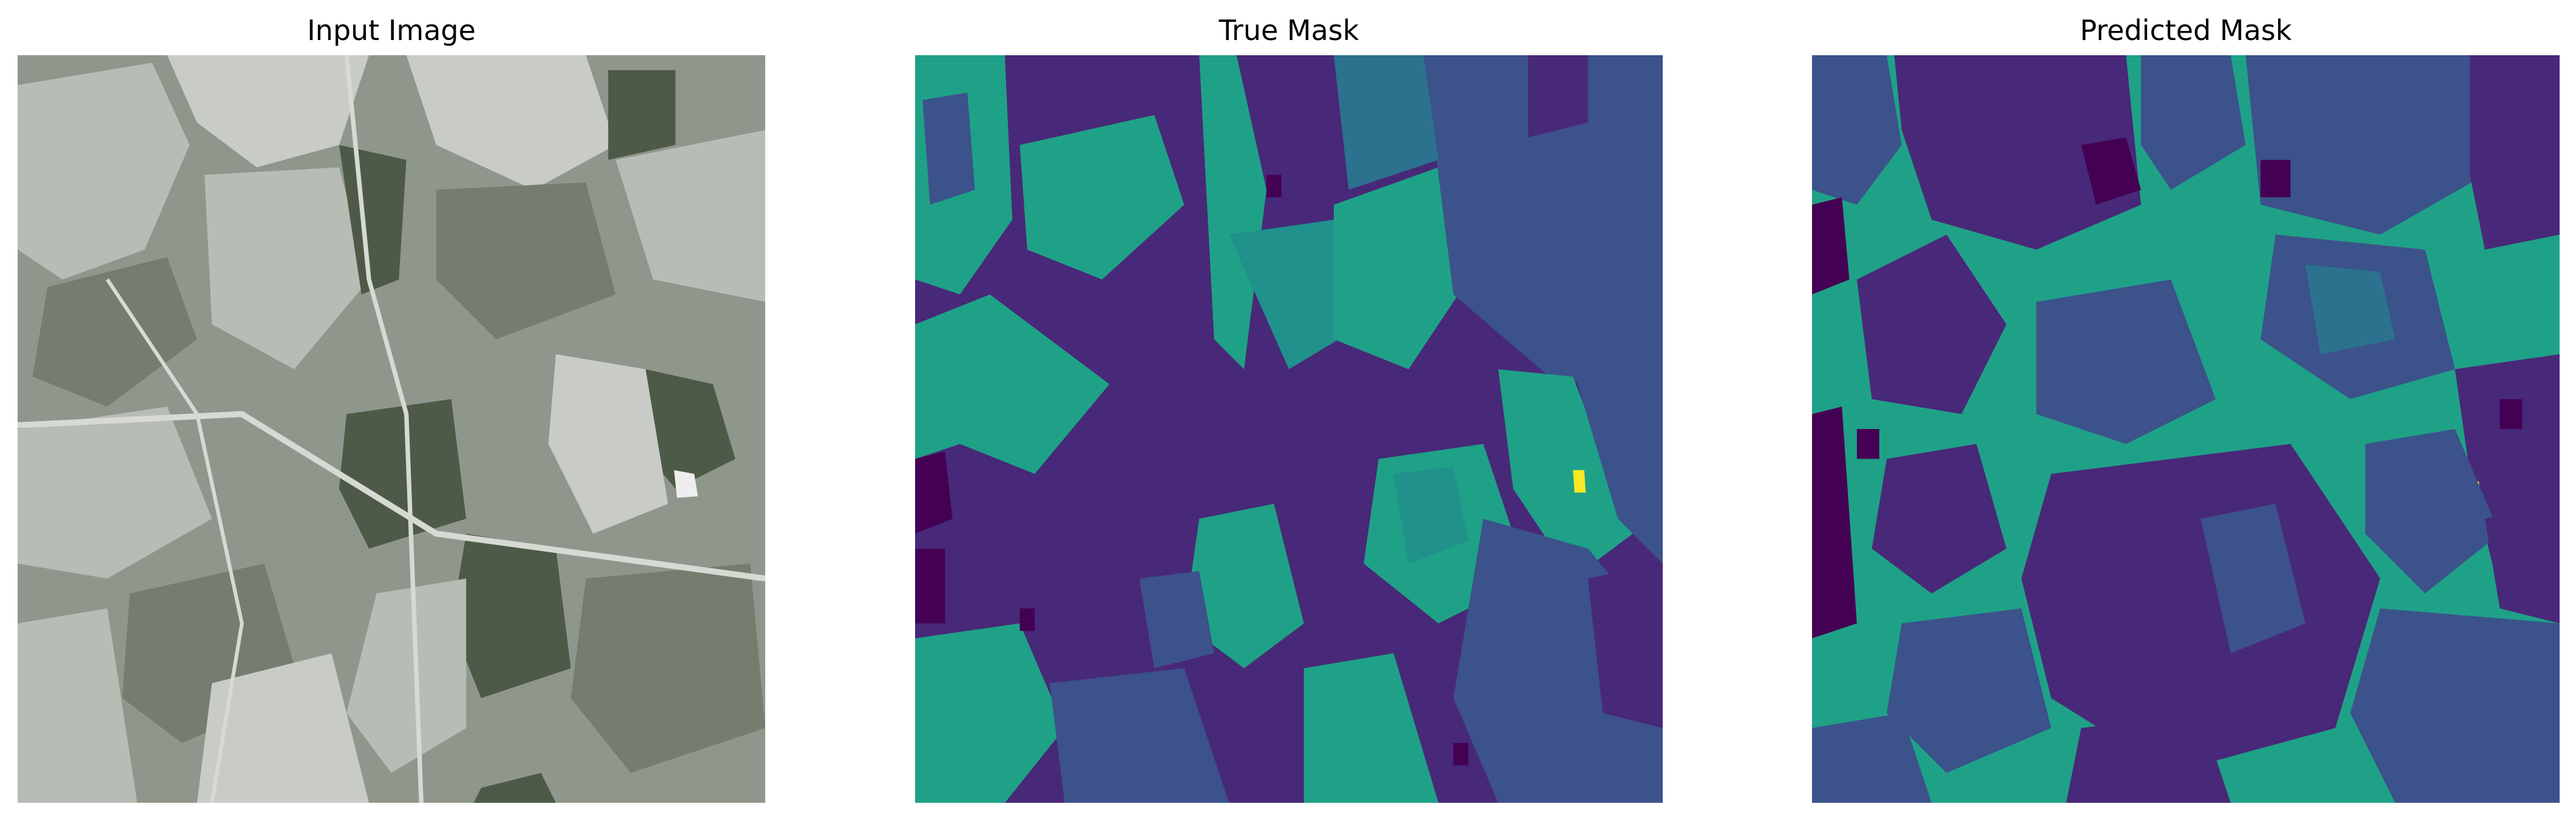 The image size is (2576, 821). Describe the element at coordinates (391, 30) in the screenshot. I see `input-image-title: Input Image` at that location.